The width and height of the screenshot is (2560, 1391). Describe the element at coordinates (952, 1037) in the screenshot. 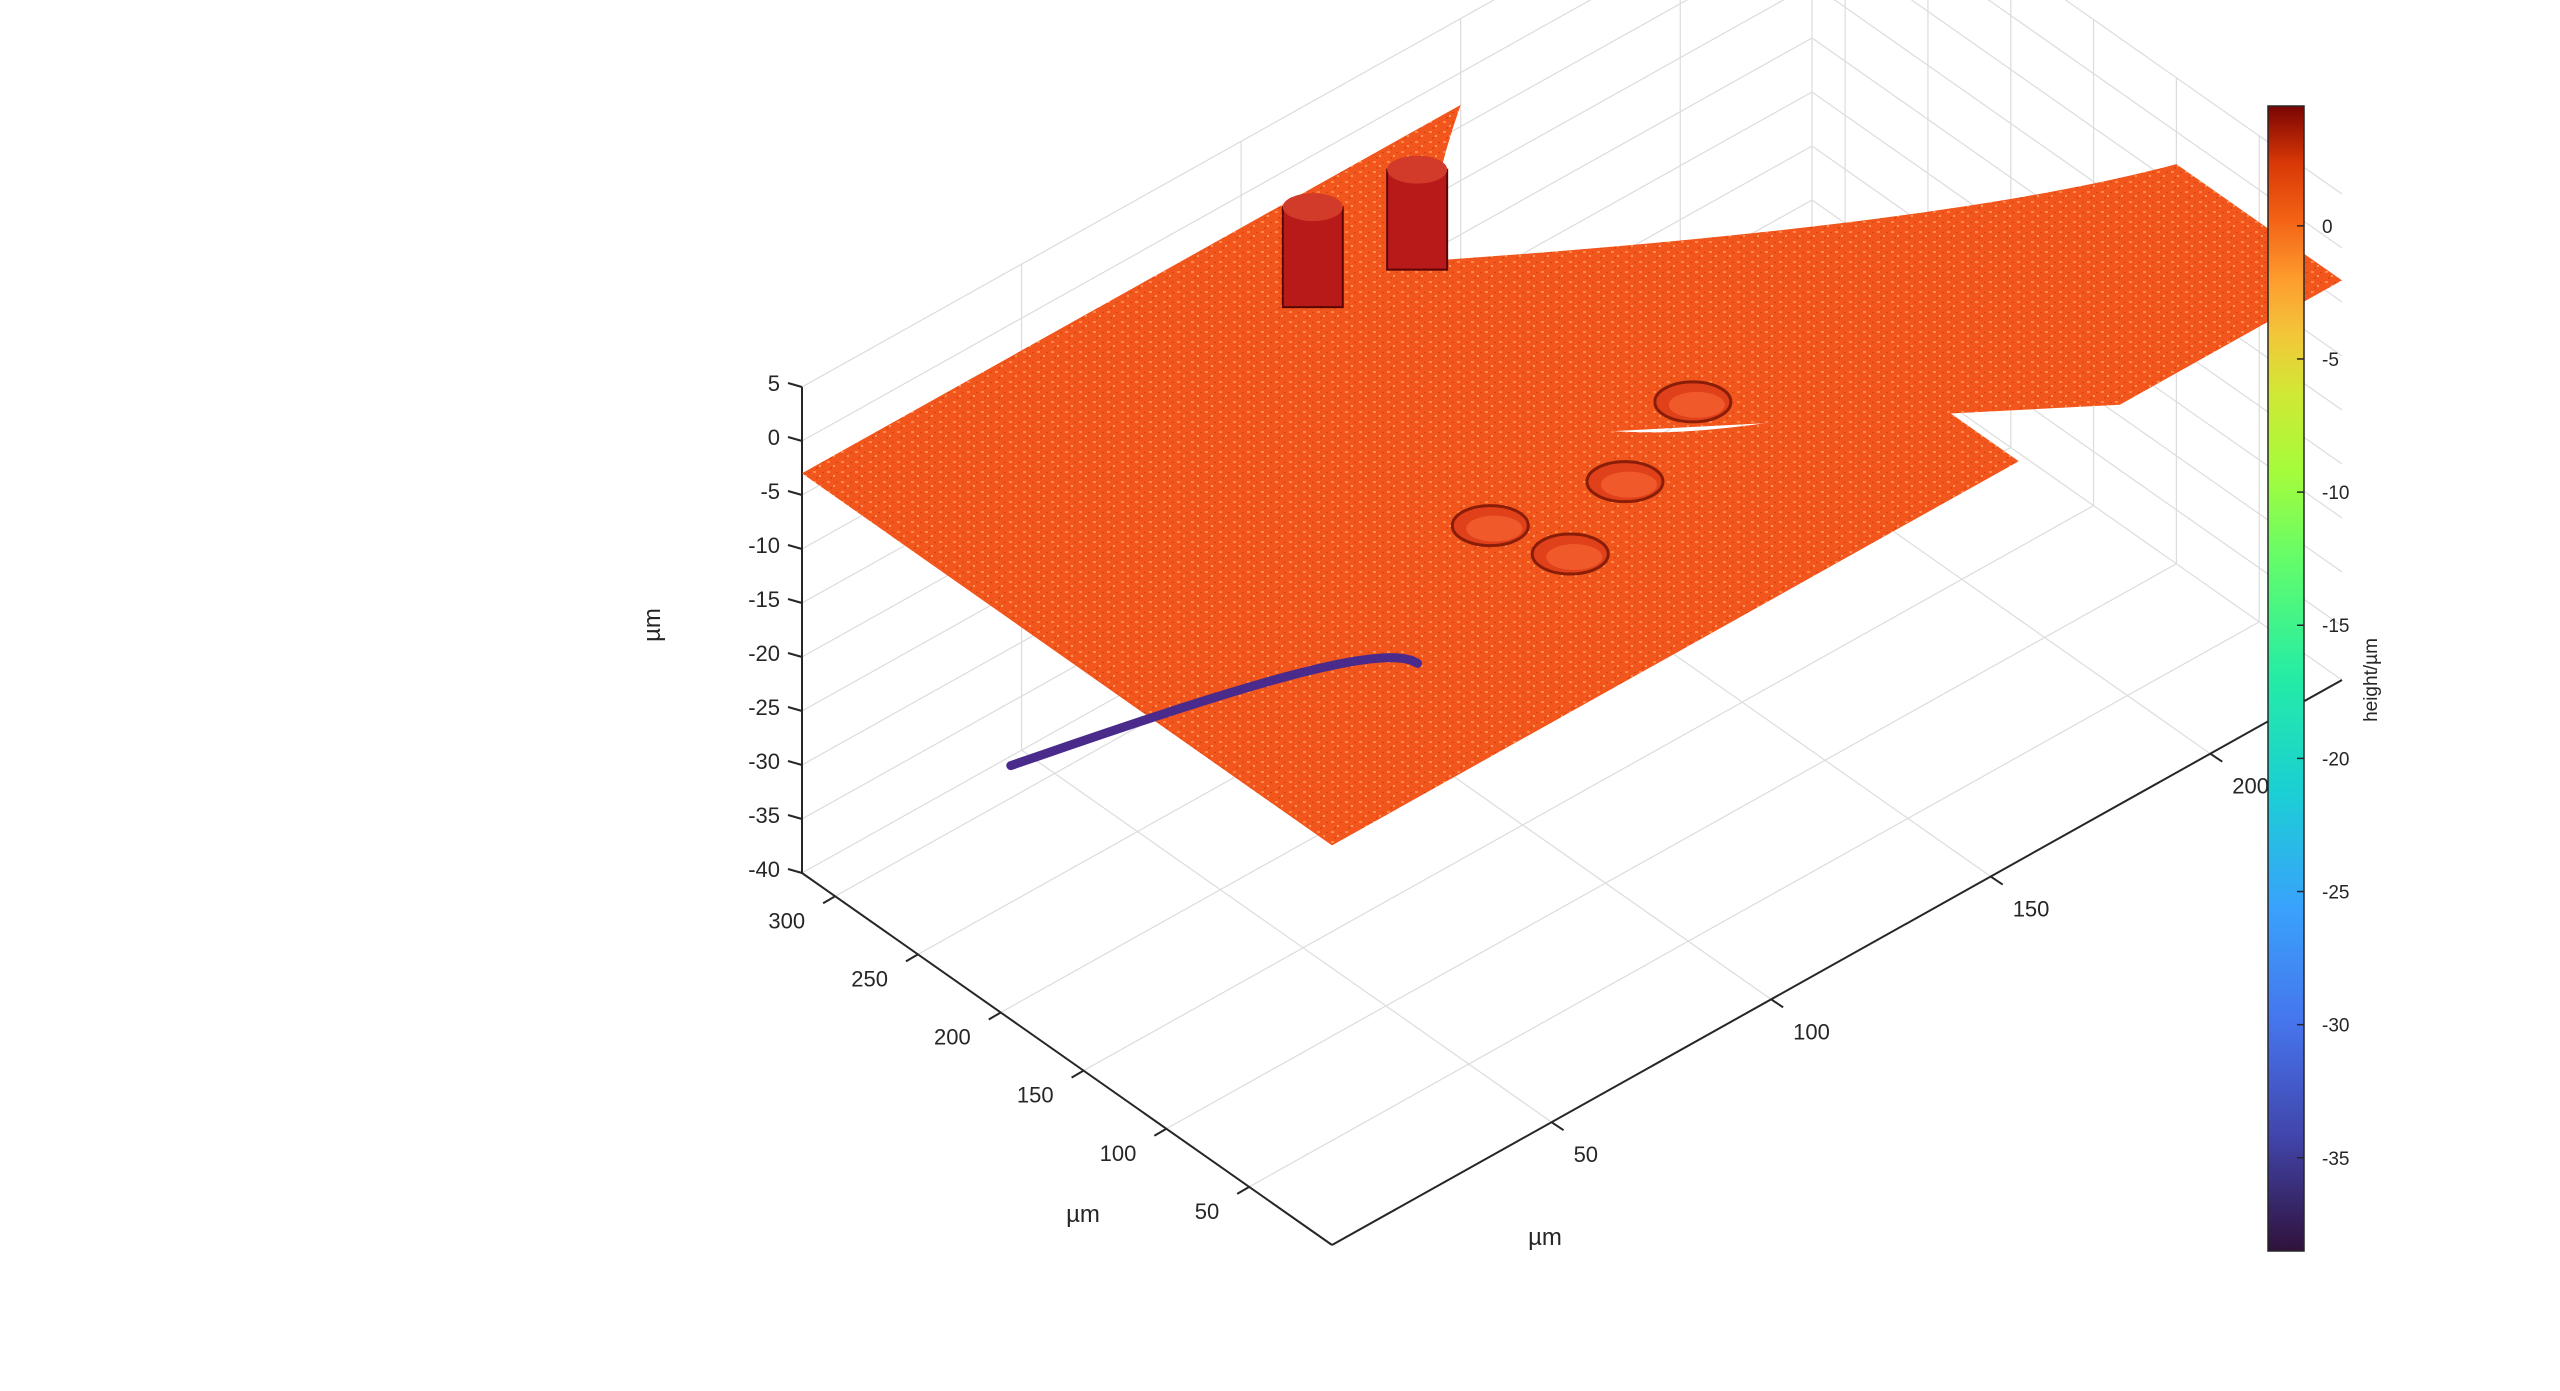

I see `x-tick-label: 200` at that location.